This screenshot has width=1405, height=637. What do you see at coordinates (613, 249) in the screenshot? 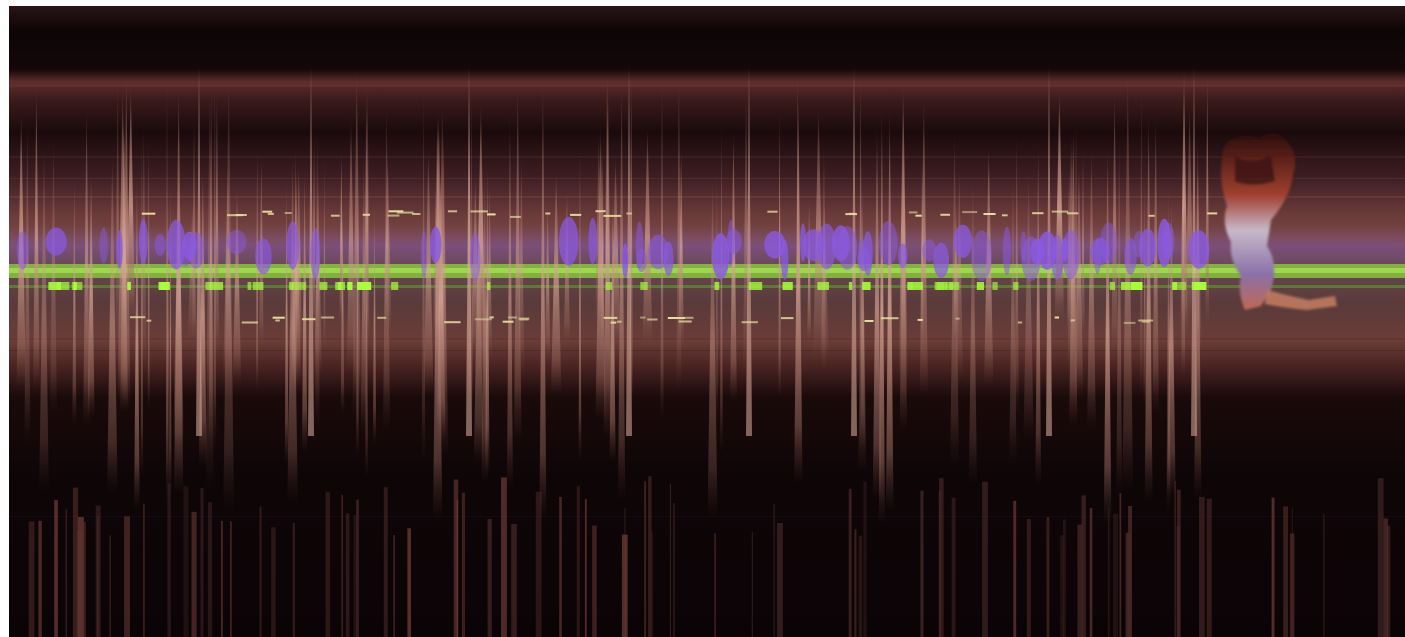
I see `violet-blobs` at bounding box center [613, 249].